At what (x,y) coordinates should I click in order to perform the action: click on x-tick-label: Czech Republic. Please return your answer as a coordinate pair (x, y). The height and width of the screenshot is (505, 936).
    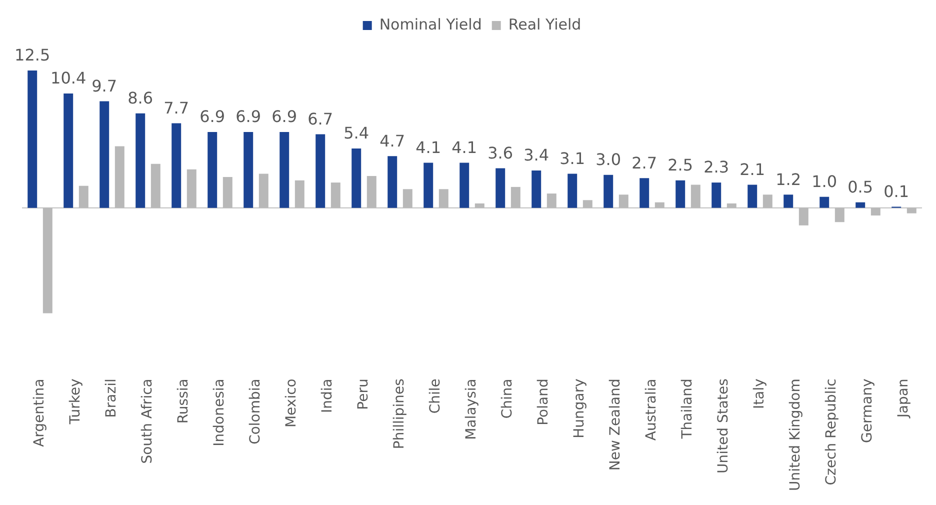
    Looking at the image, I should click on (832, 432).